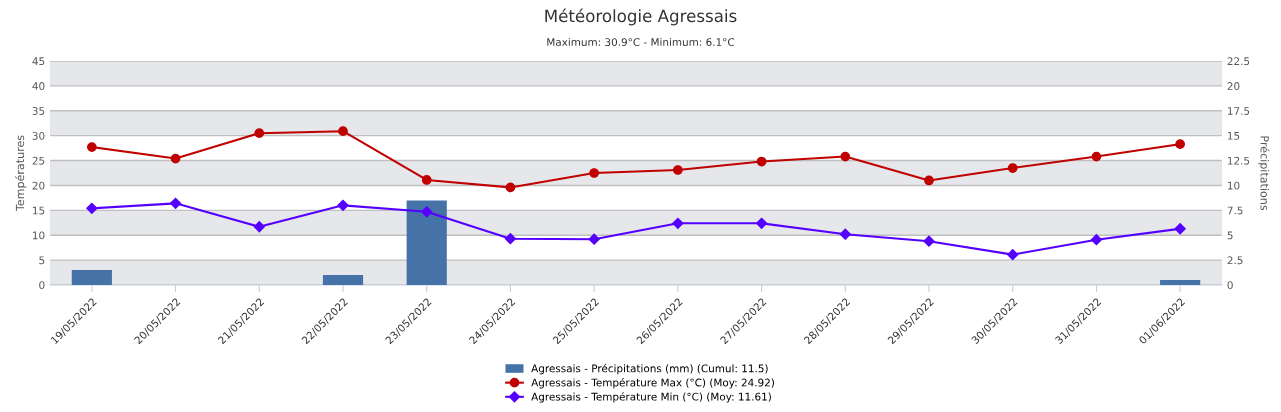 This screenshot has height=412, width=1281. What do you see at coordinates (651, 397) in the screenshot?
I see `legend-label: Agressais - Température Min (°C) (Moy: 11.61)` at bounding box center [651, 397].